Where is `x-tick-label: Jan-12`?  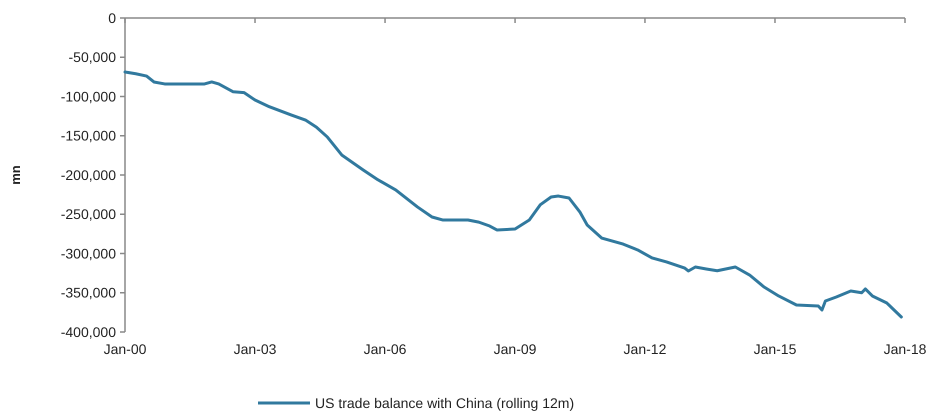 x-tick-label: Jan-12 is located at coordinates (645, 349).